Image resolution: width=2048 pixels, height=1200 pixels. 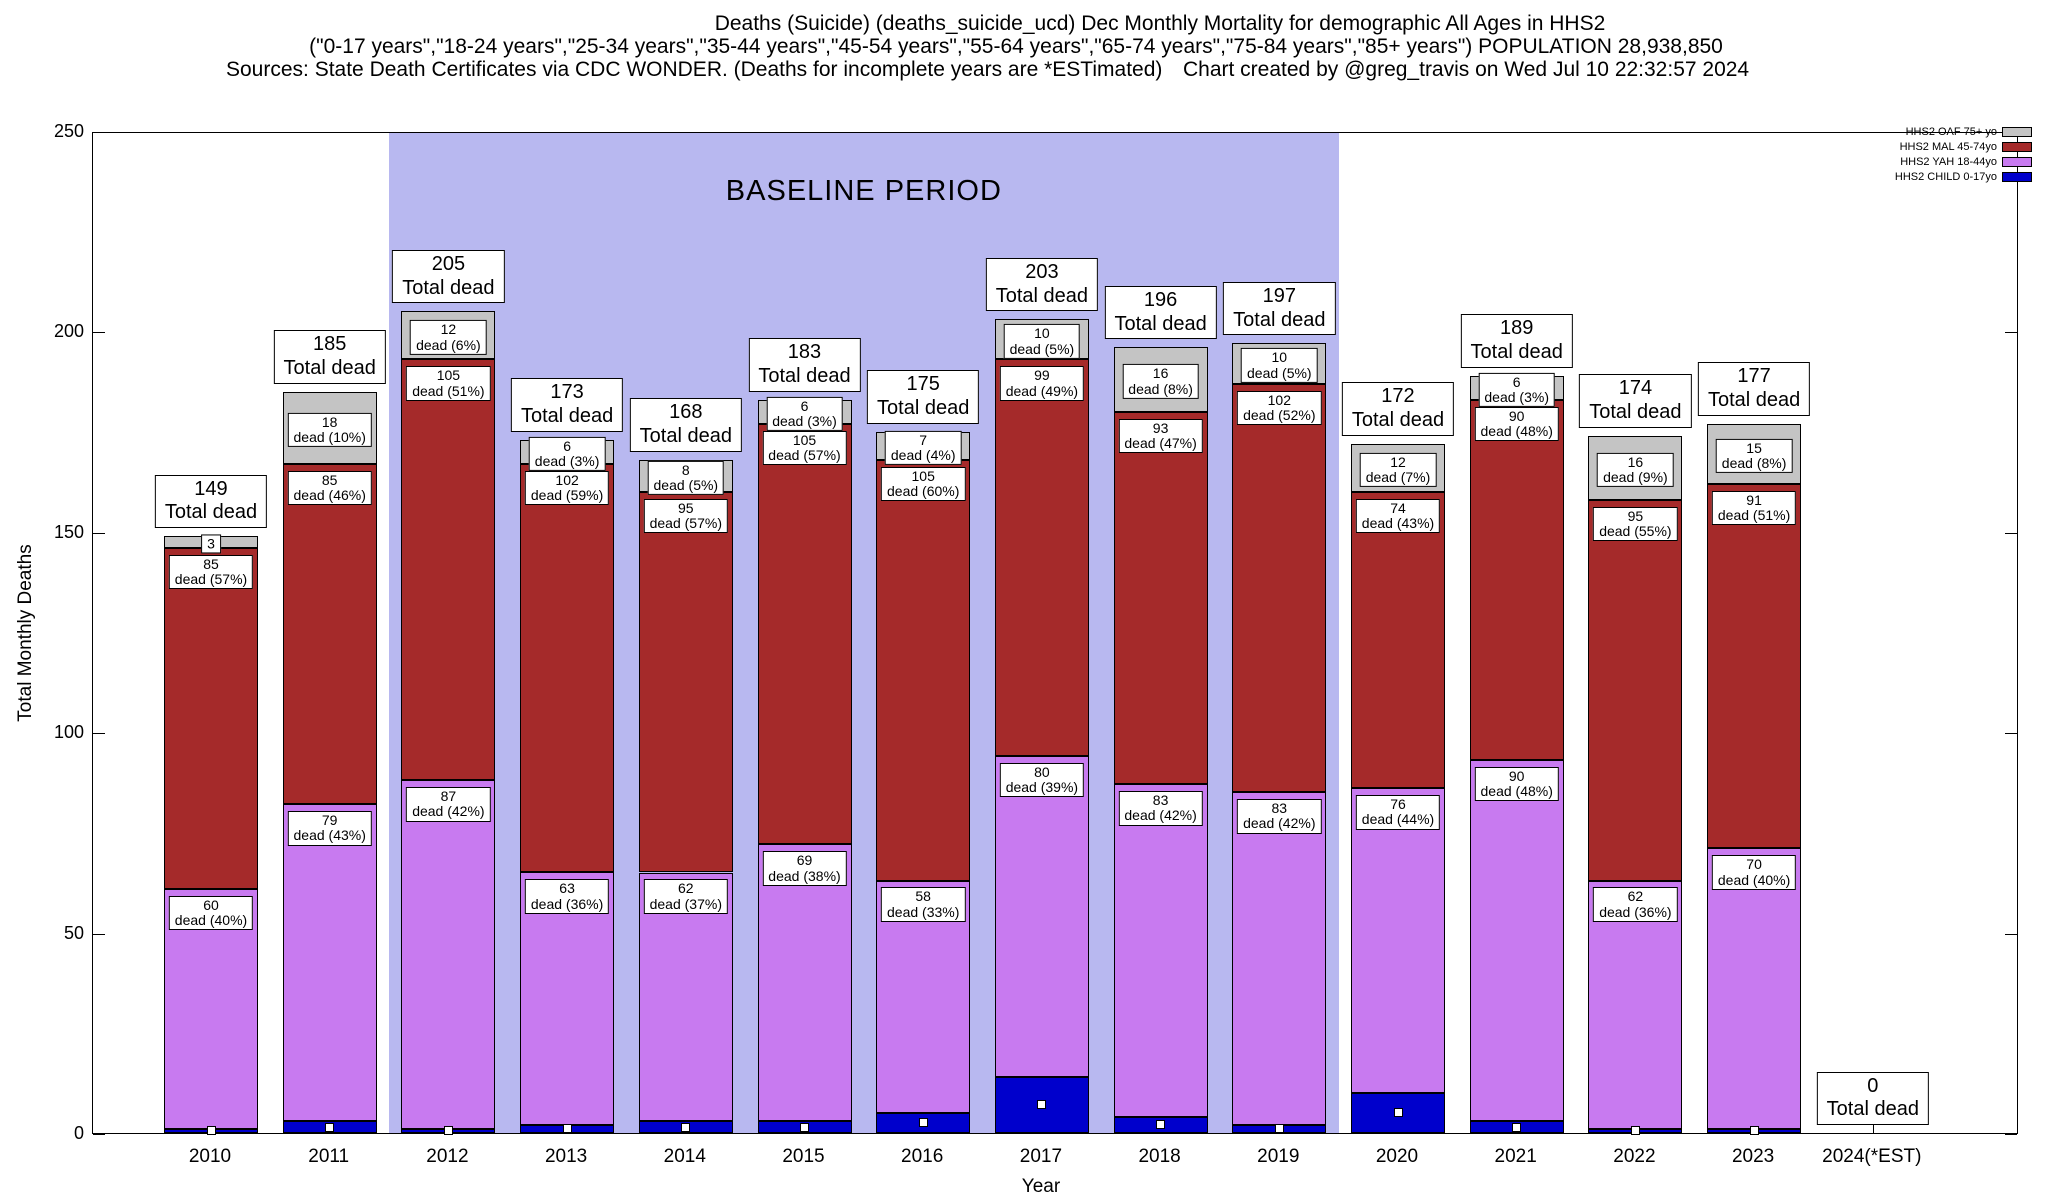 What do you see at coordinates (1279, 823) in the screenshot?
I see `segment-label-line: dead (42%)` at bounding box center [1279, 823].